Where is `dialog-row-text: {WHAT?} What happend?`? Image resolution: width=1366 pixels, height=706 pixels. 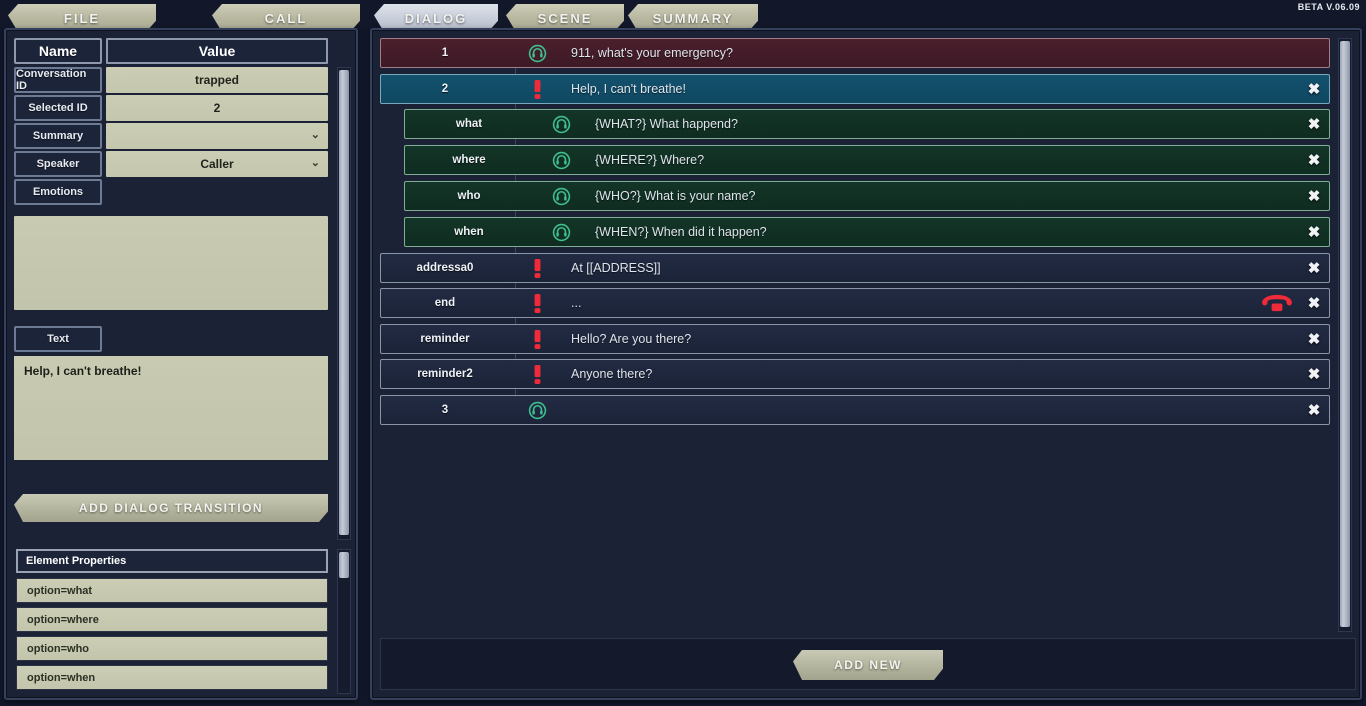
dialog-row-text: {WHAT?} What happend? is located at coordinates (666, 124).